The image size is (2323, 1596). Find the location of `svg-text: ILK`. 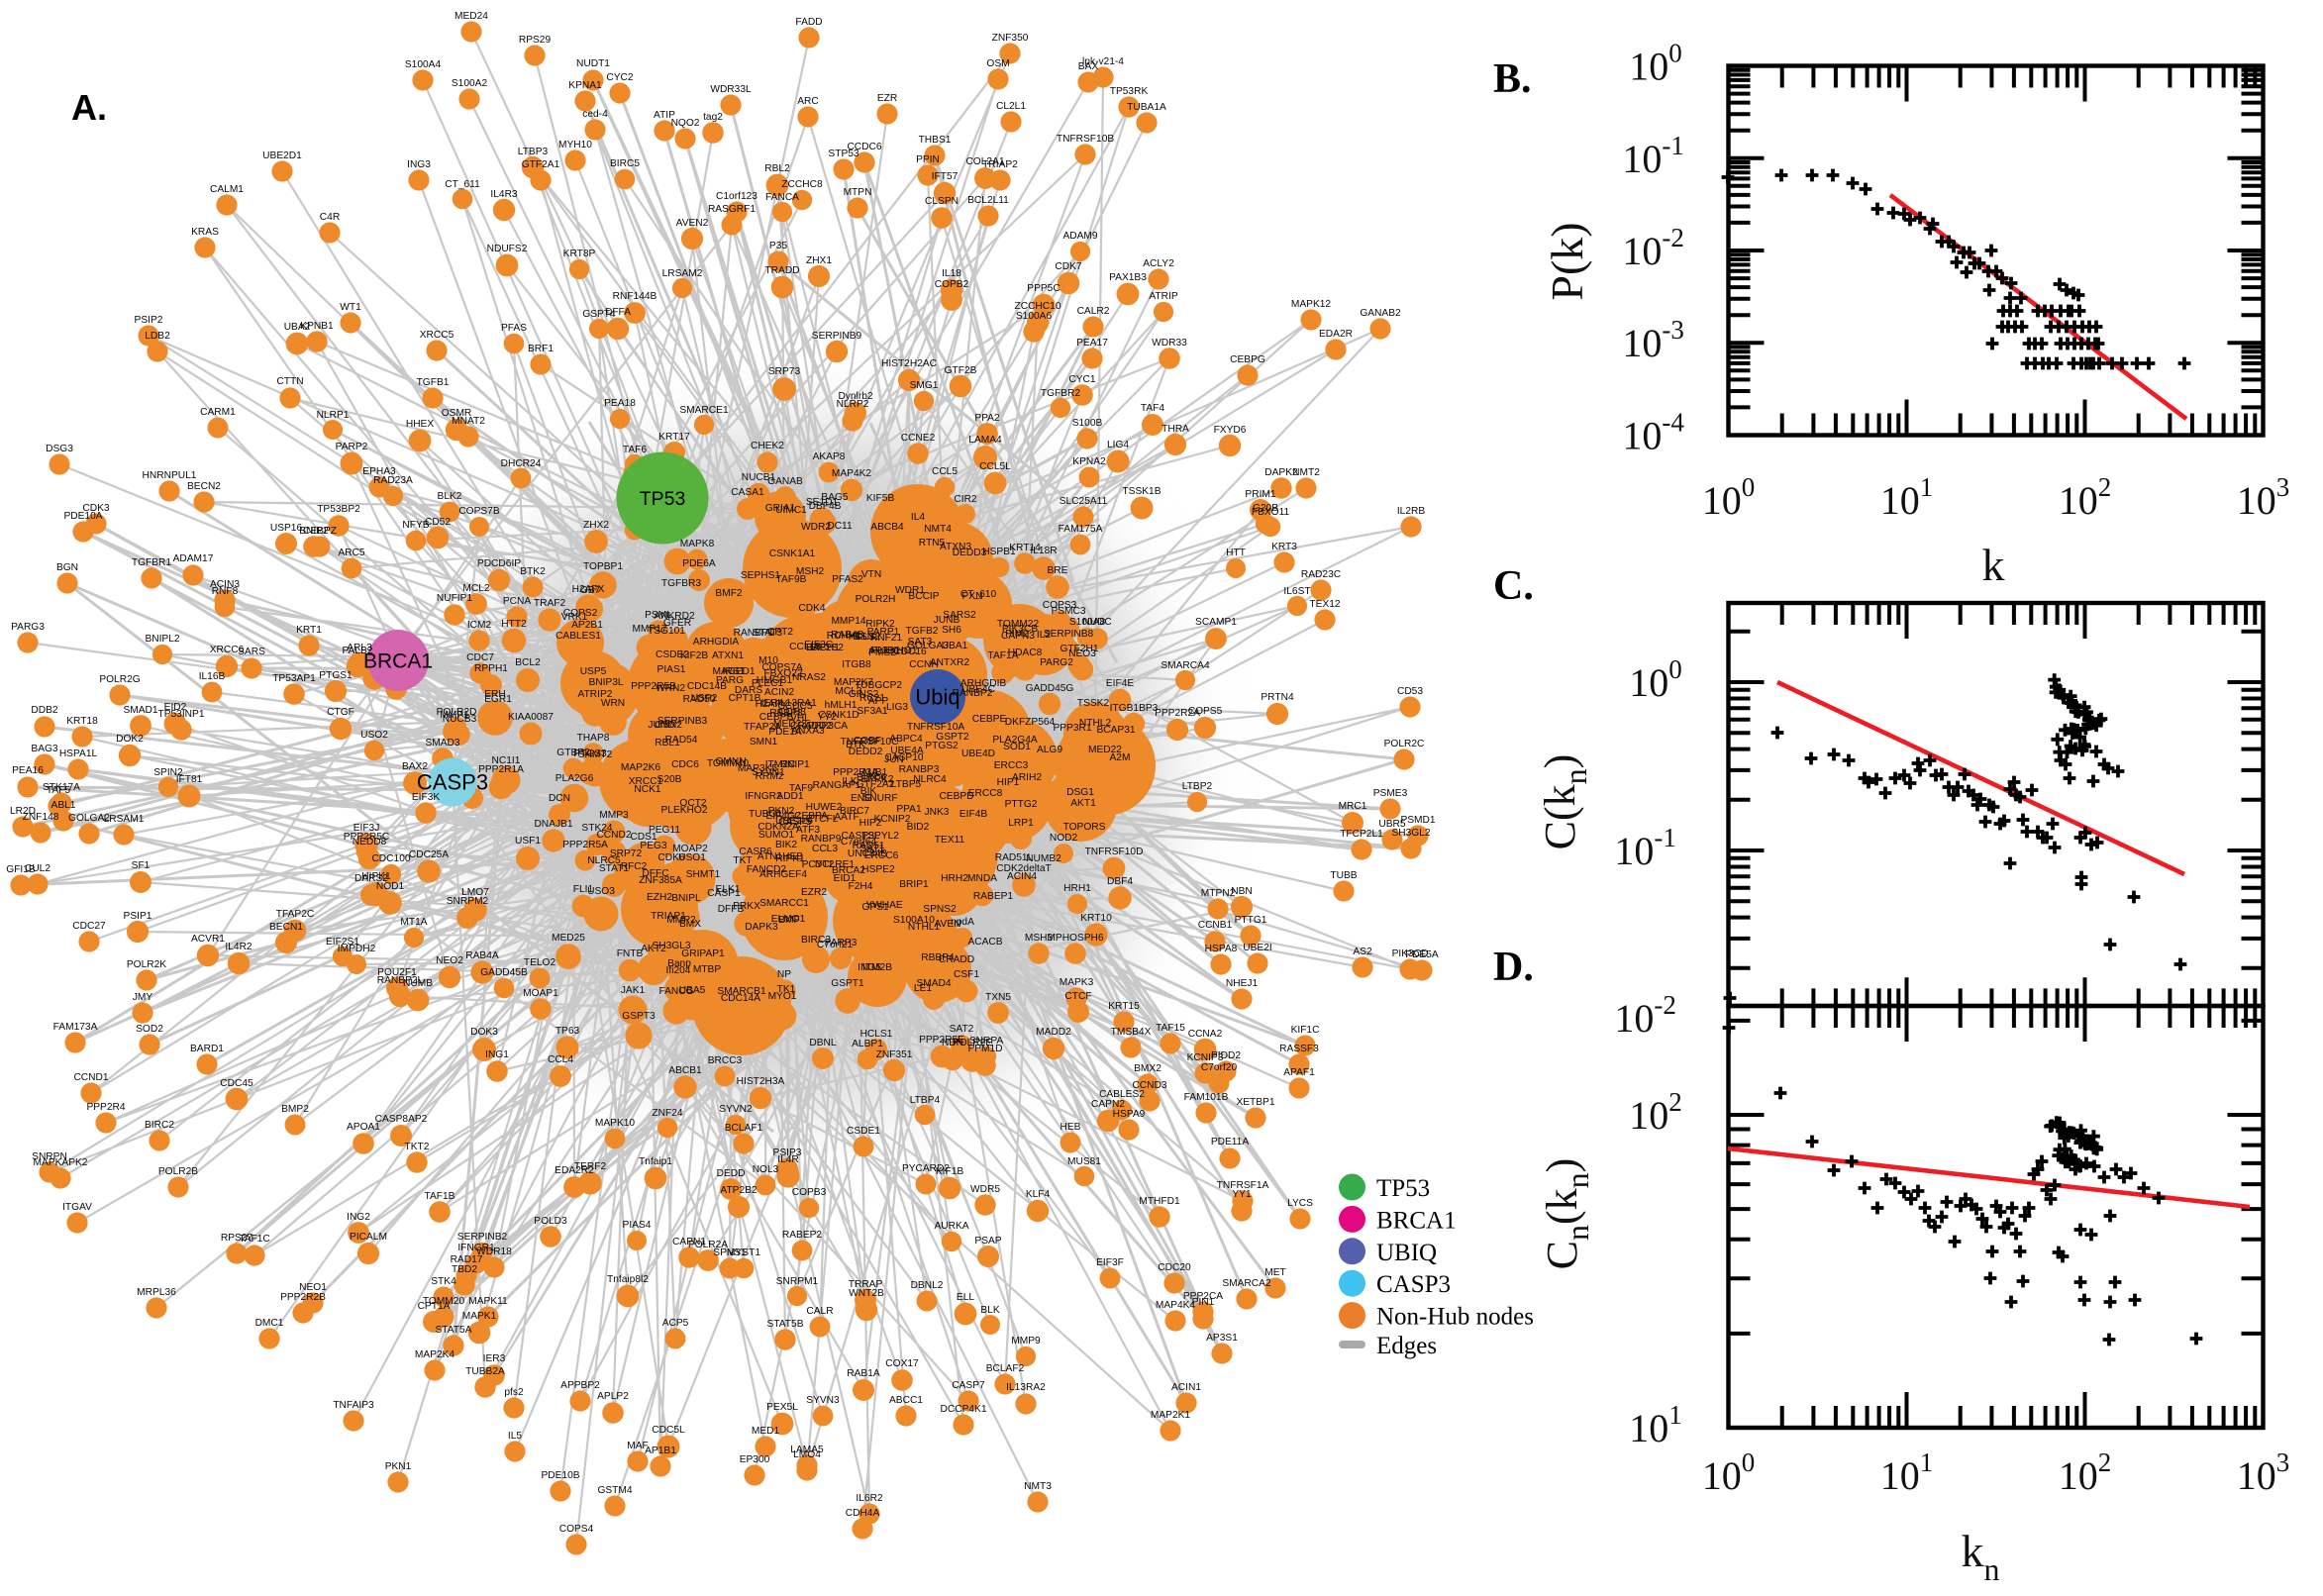

svg-text: ILK is located at coordinates (849, 781).